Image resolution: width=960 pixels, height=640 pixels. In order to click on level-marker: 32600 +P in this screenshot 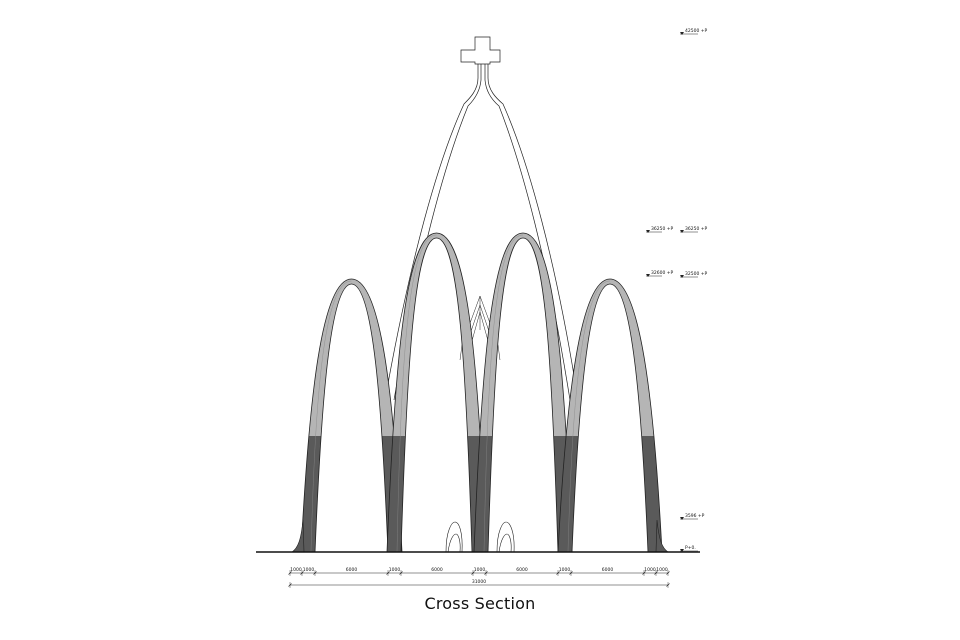, I will do `click(660, 273)`.